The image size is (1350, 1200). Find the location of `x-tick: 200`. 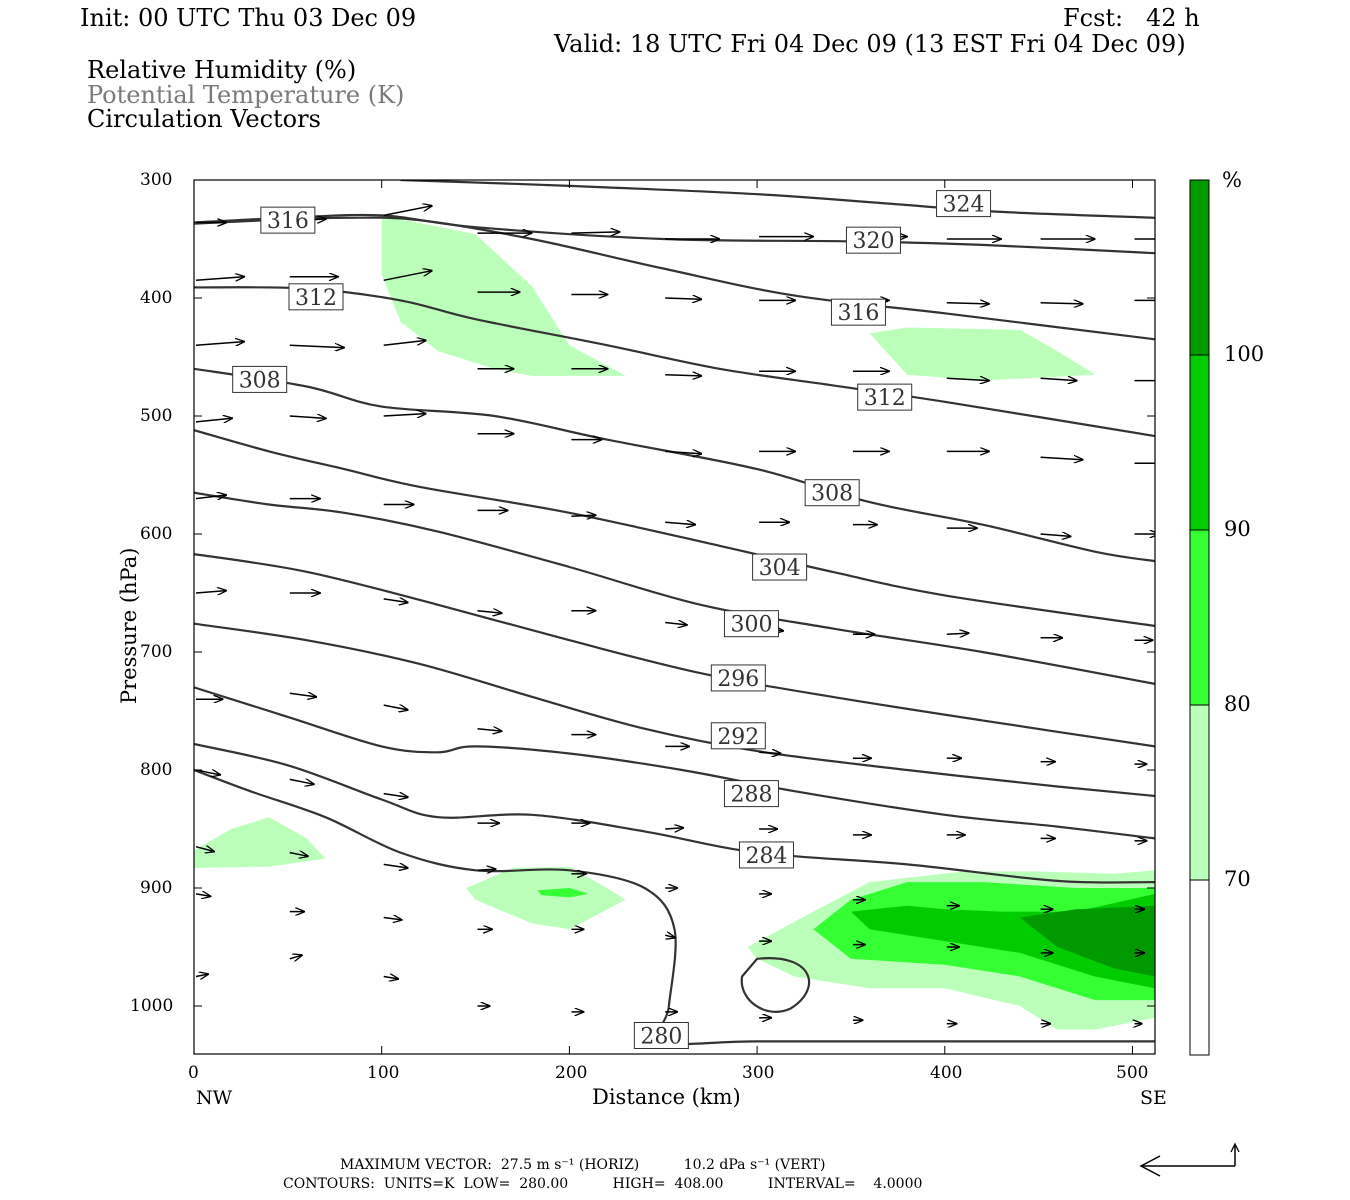

x-tick: 200 is located at coordinates (571, 1073).